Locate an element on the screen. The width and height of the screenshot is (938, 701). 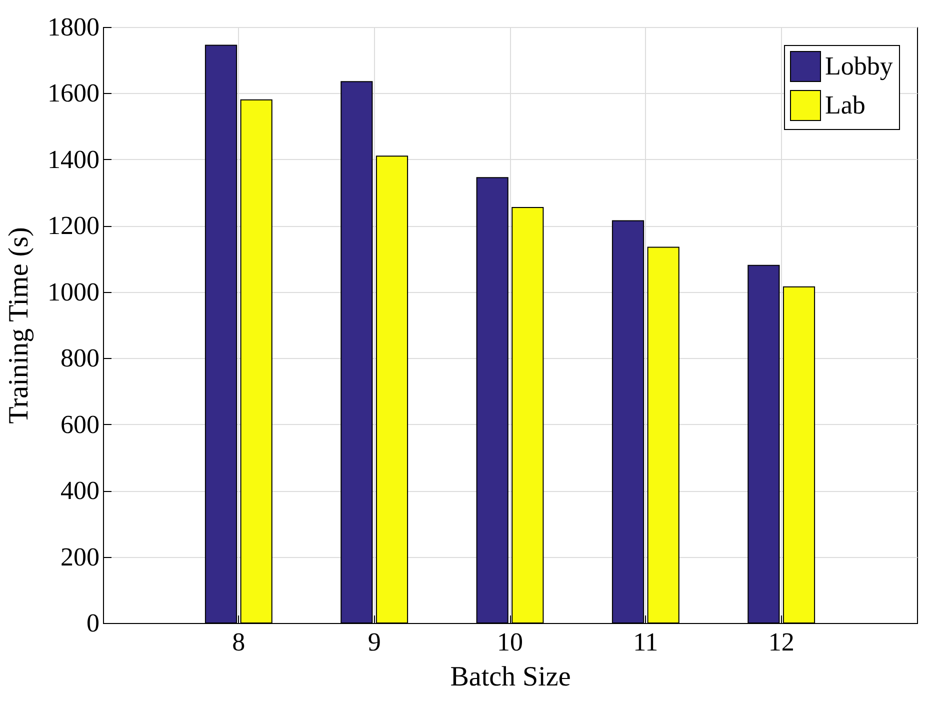
legend-label: Lobby is located at coordinates (859, 66).